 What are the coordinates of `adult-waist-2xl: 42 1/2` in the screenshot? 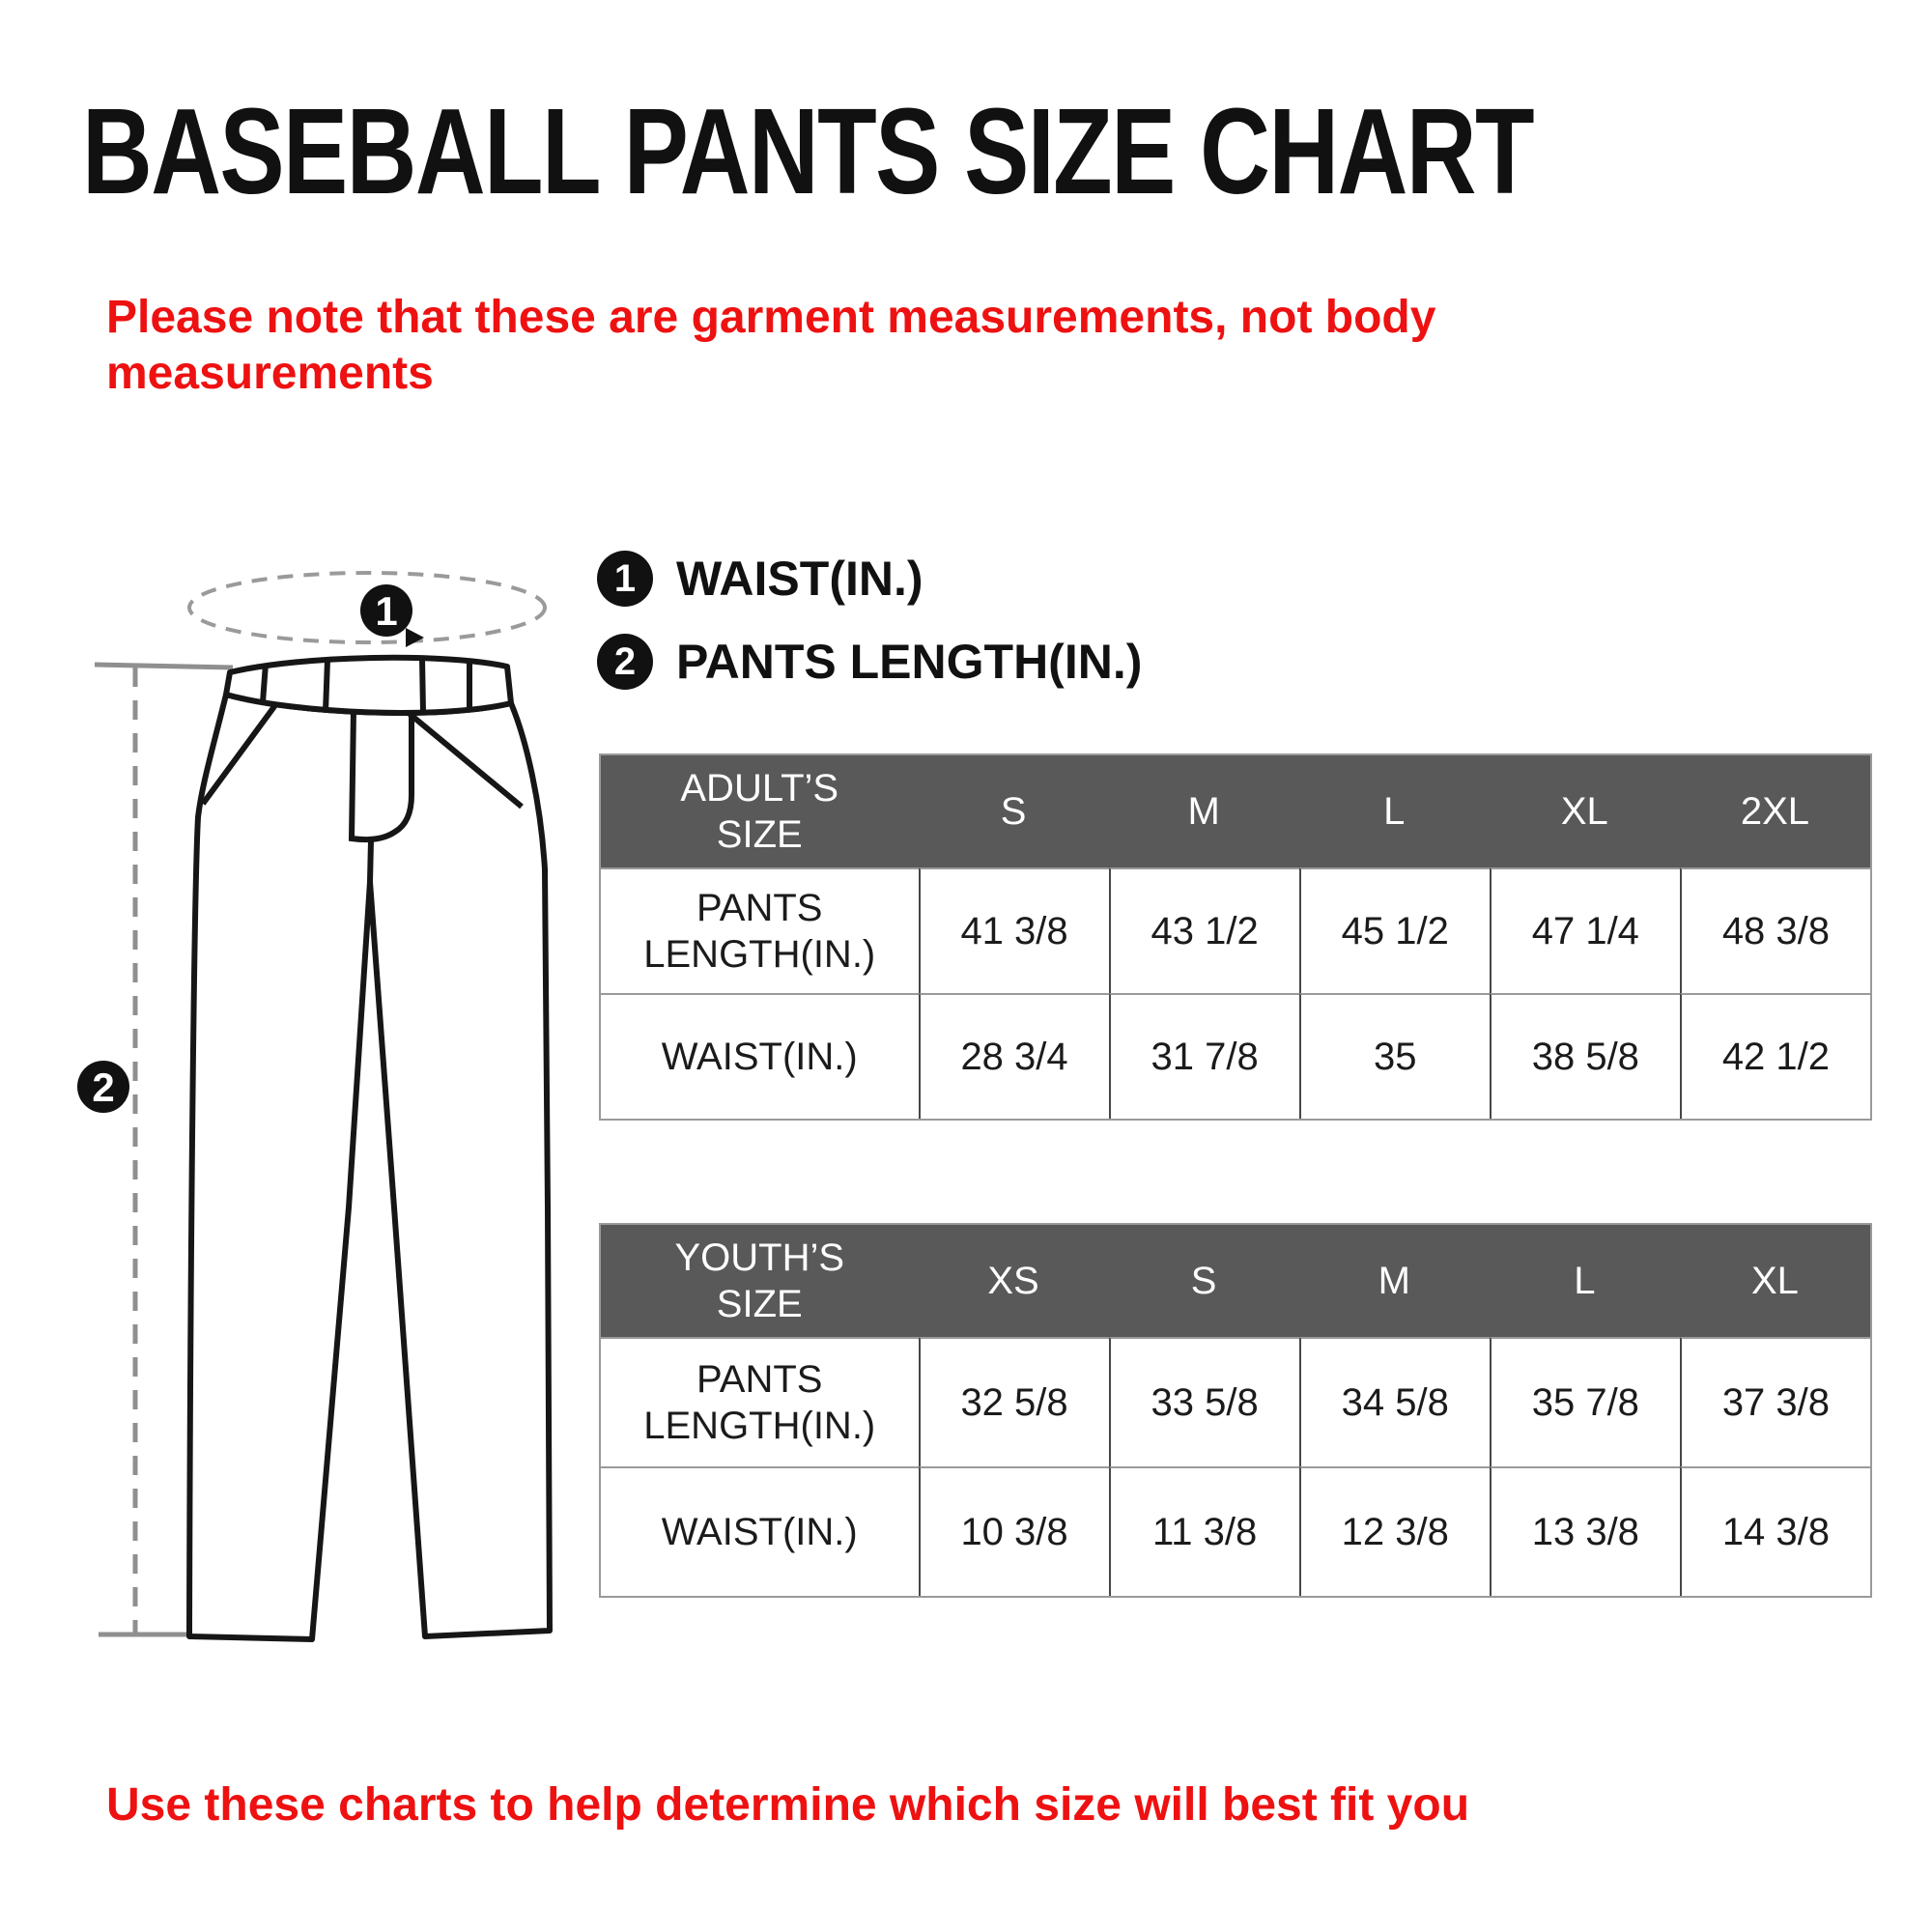 It's located at (1774, 1056).